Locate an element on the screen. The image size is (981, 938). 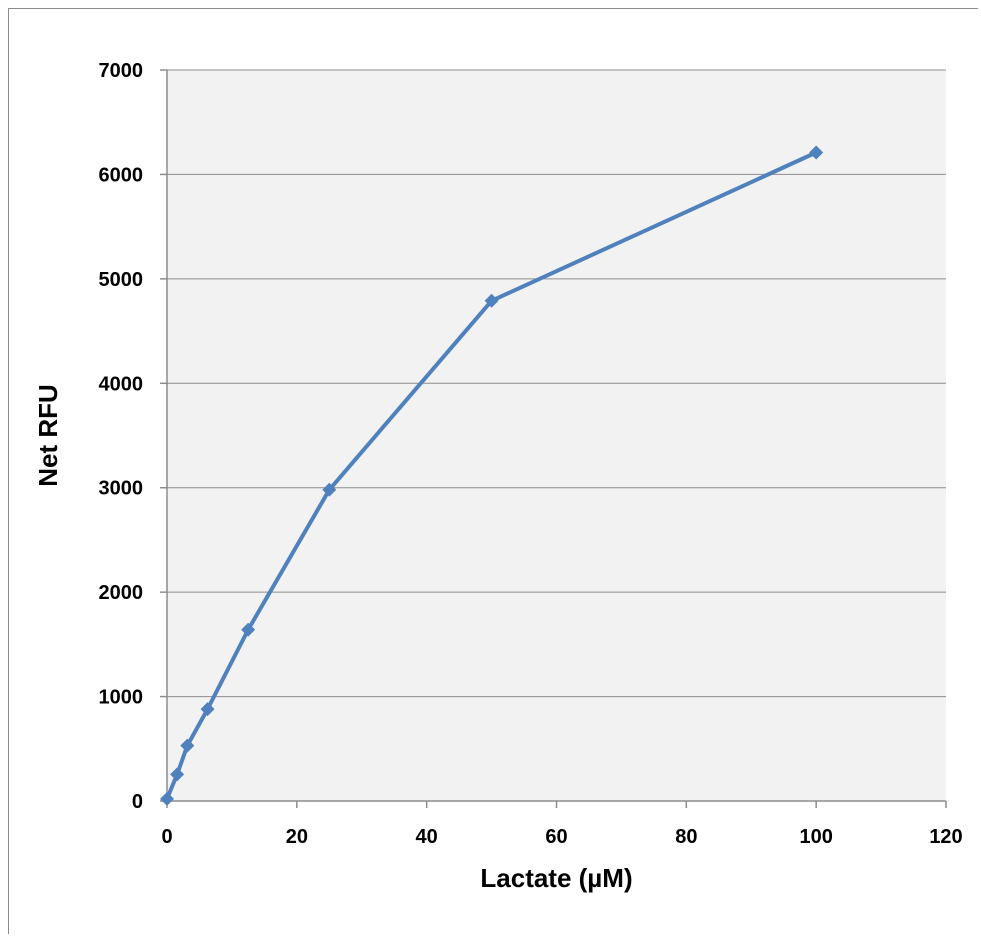
x-tick-label-0: 0 is located at coordinates (166, 837).